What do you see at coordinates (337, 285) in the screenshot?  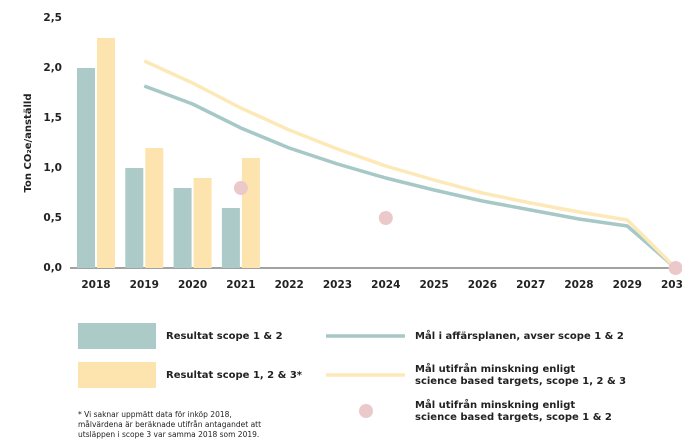 I see `x-tick-label: 2023` at bounding box center [337, 285].